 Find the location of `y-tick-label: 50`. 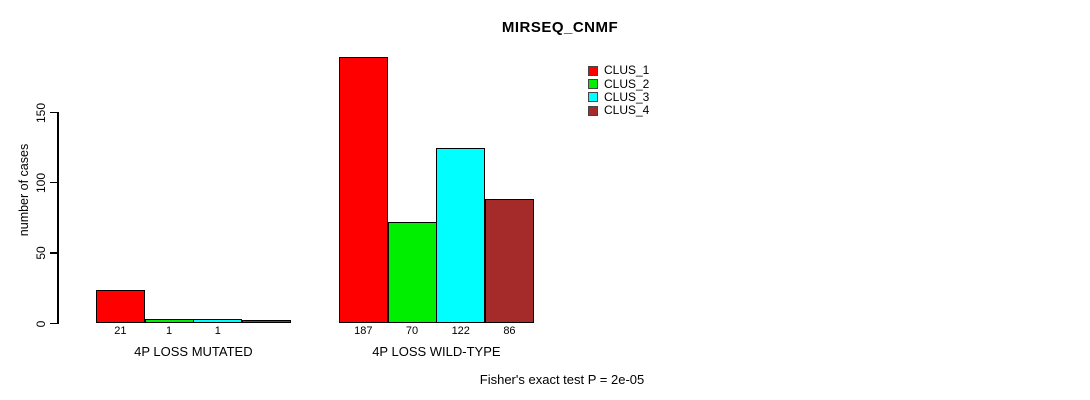

y-tick-label: 50 is located at coordinates (41, 253).